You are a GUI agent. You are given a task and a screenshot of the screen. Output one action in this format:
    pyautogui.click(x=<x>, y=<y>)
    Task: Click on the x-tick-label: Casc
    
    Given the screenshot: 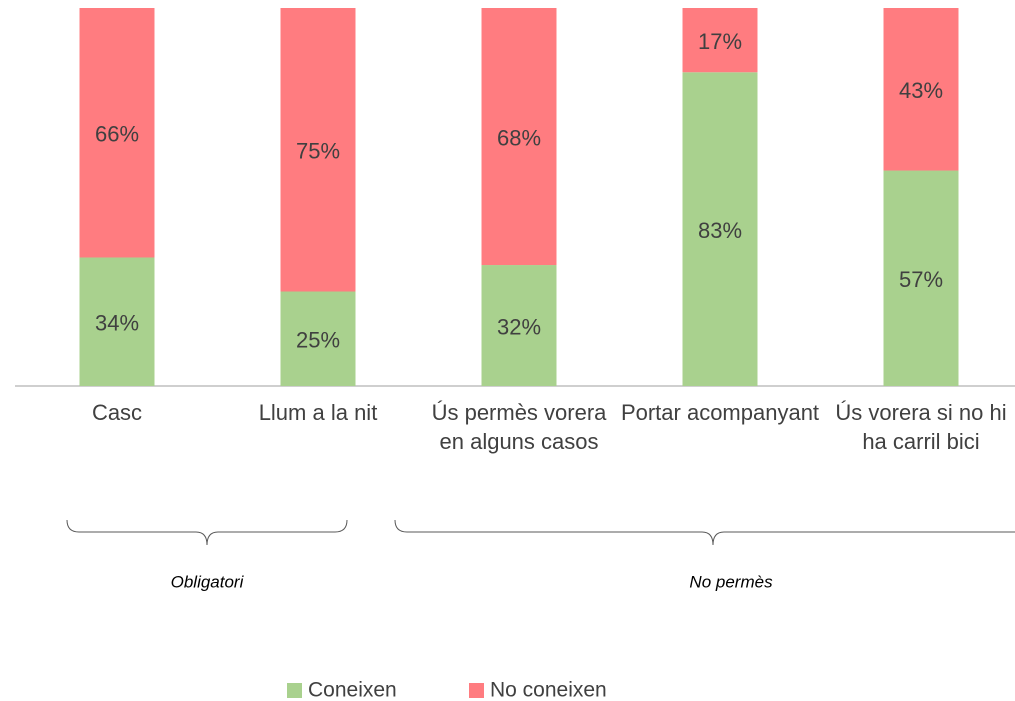 What is the action you would take?
    pyautogui.click(x=117, y=412)
    